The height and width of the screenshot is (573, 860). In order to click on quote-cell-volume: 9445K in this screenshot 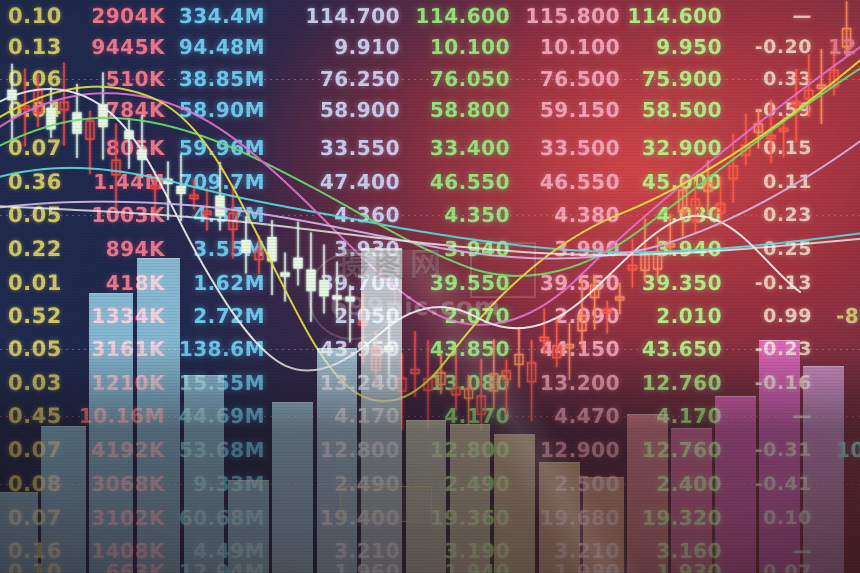, I will do `click(128, 47)`.